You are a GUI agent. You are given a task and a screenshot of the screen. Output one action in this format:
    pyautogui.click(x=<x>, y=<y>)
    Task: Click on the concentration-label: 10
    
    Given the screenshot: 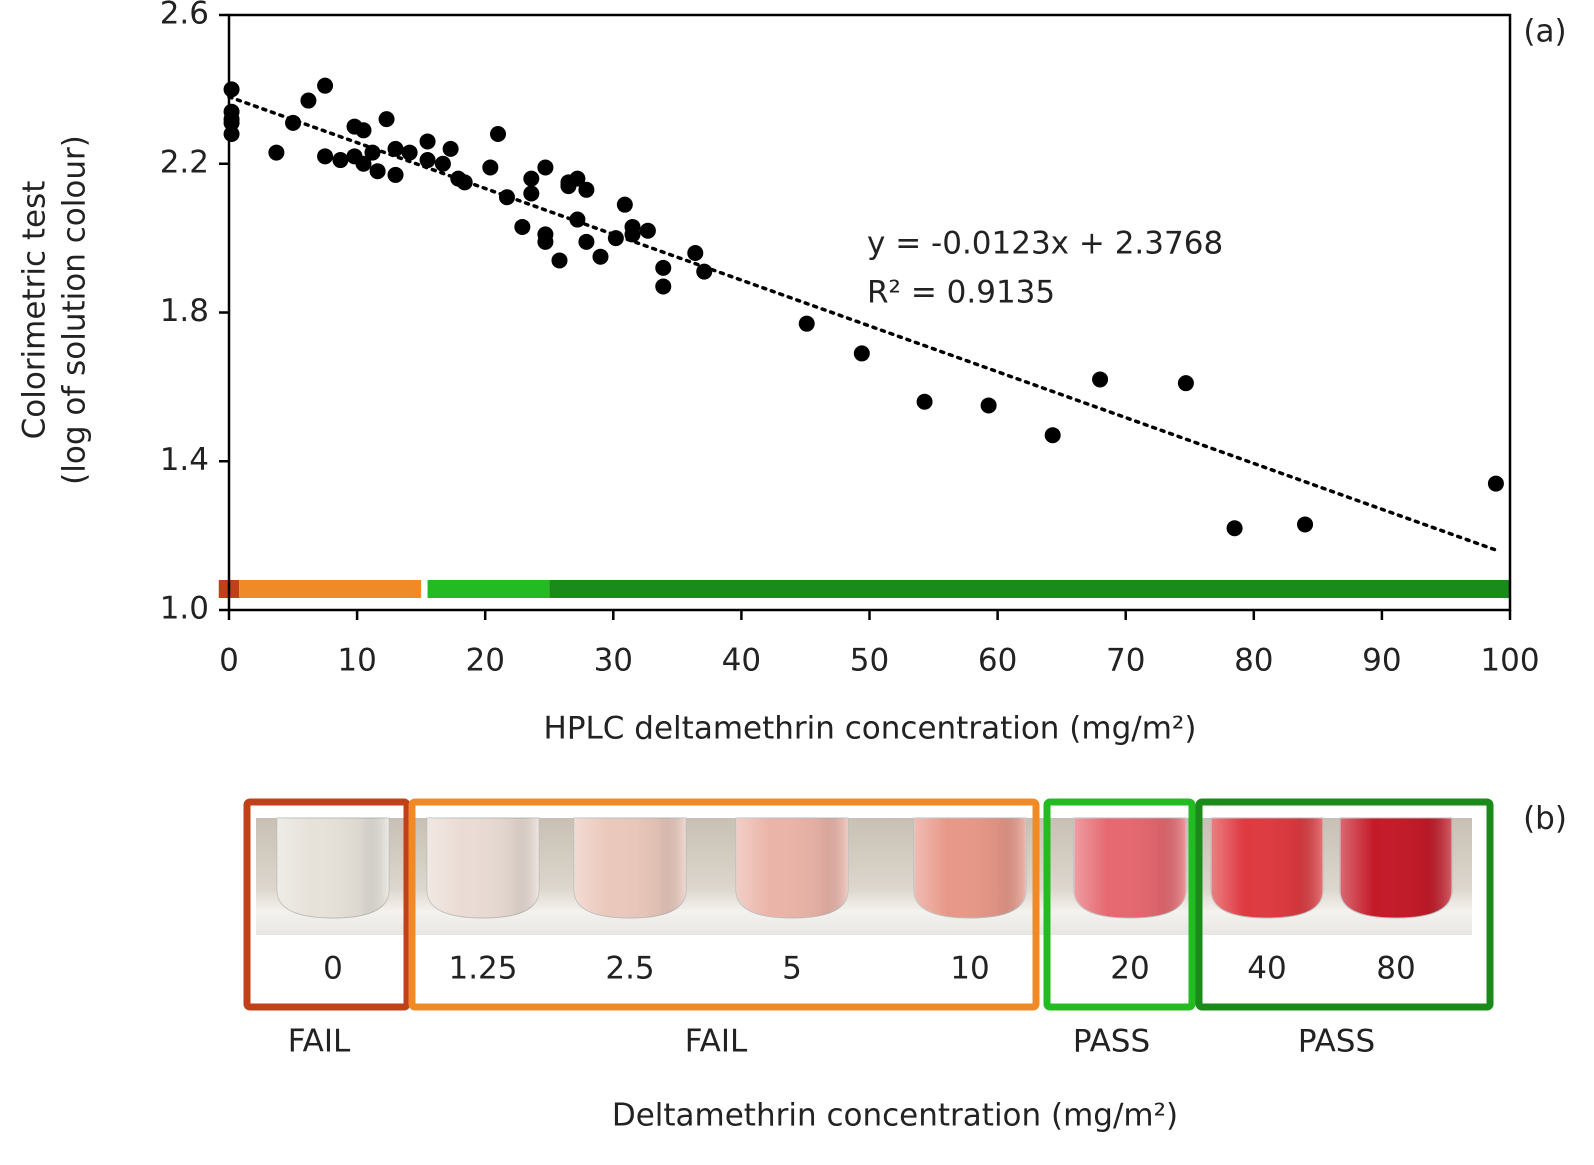 What is the action you would take?
    pyautogui.click(x=969, y=969)
    